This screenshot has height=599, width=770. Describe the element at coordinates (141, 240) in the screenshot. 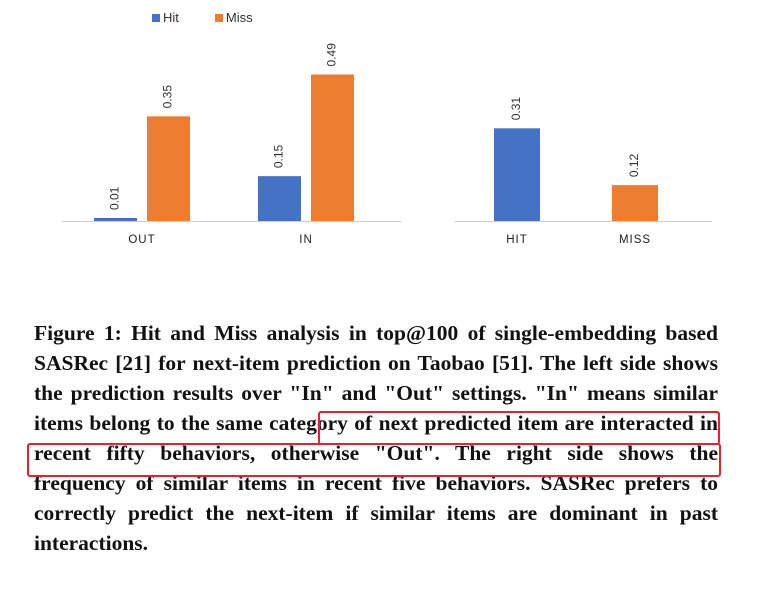

I see `tick-label-out: OUT` at that location.